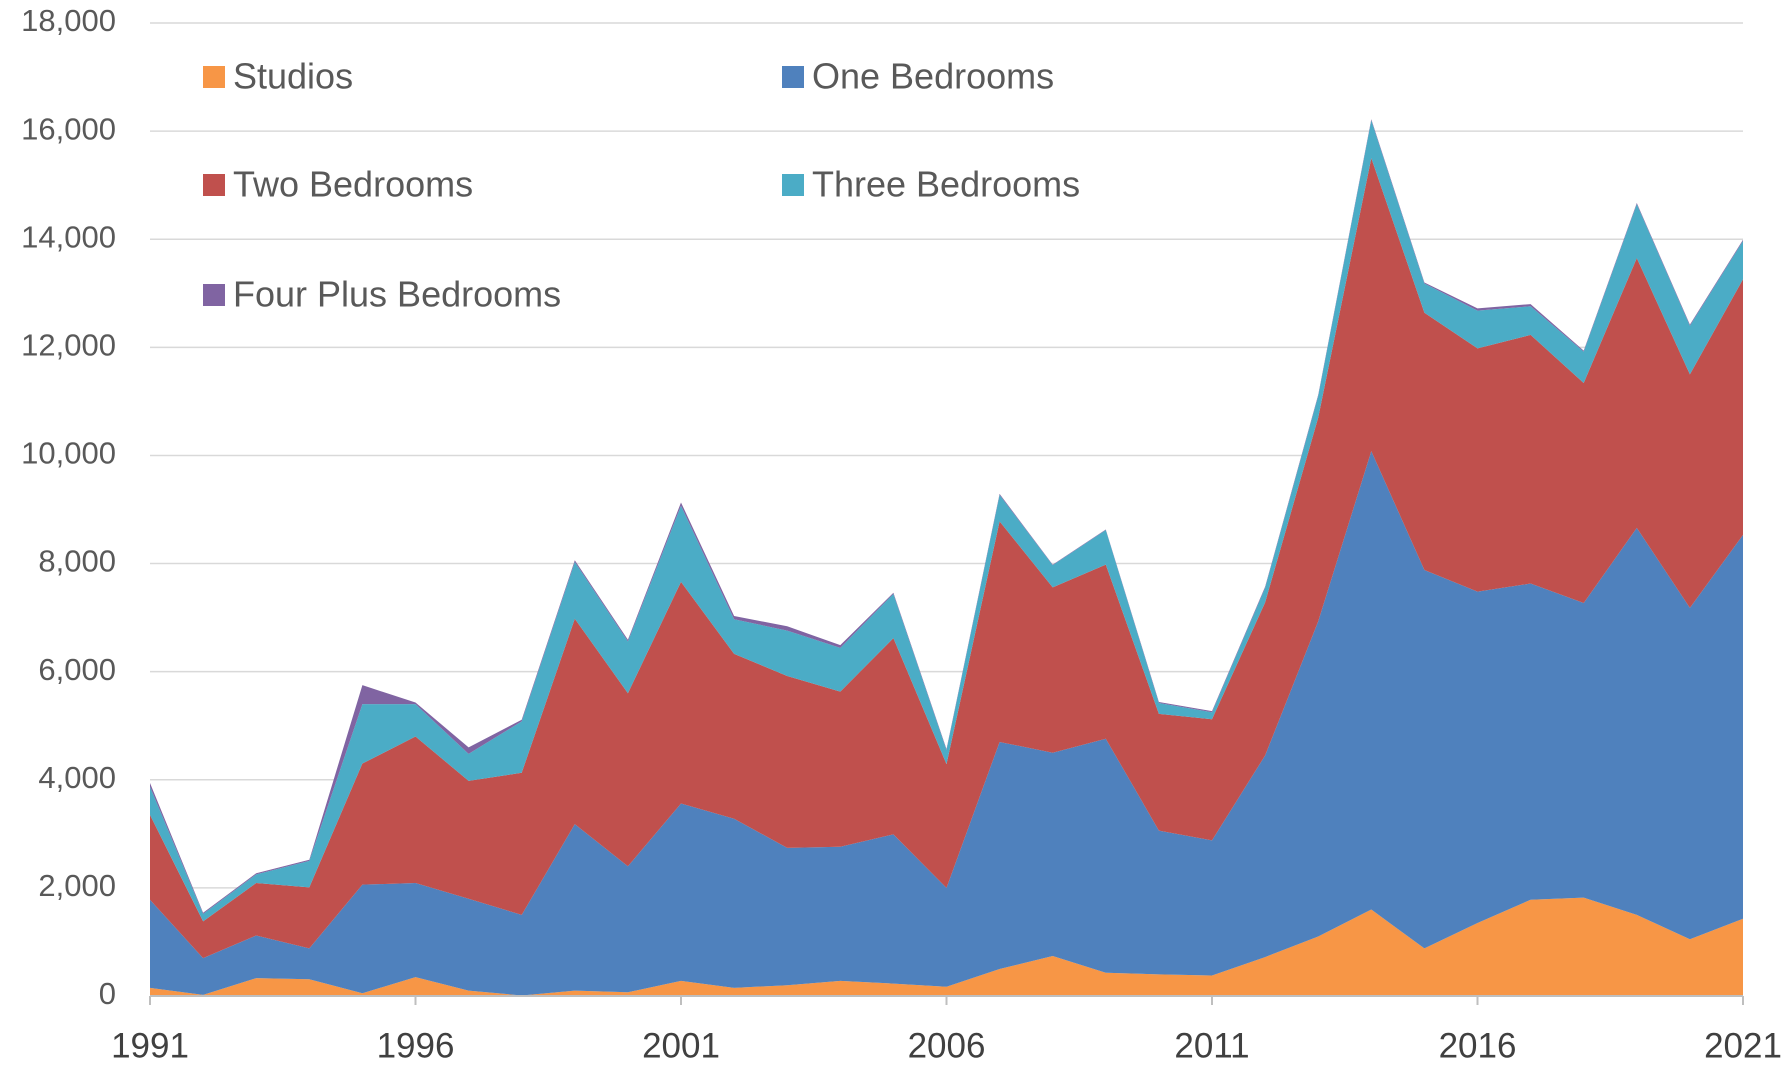 The width and height of the screenshot is (1788, 1068). I want to click on legend-label: Four Plus Bedrooms, so click(397, 294).